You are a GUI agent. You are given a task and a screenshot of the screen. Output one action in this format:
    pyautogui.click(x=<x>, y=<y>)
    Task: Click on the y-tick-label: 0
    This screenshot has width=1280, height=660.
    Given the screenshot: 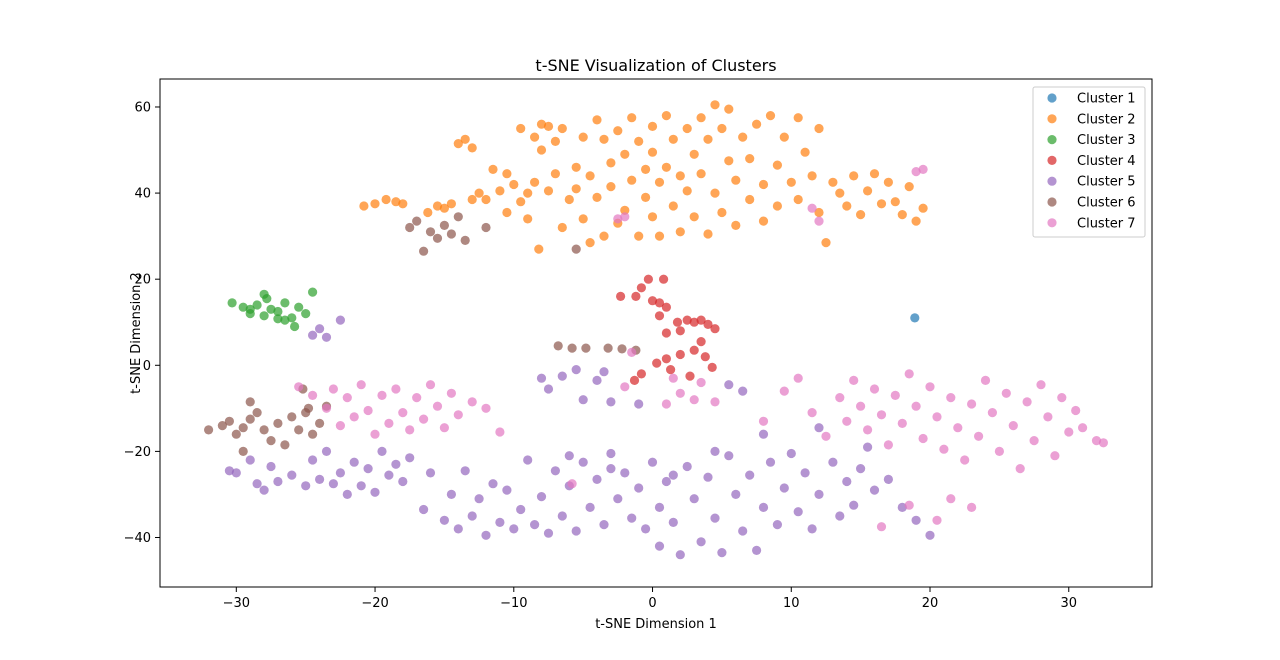 What is the action you would take?
    pyautogui.click(x=147, y=366)
    